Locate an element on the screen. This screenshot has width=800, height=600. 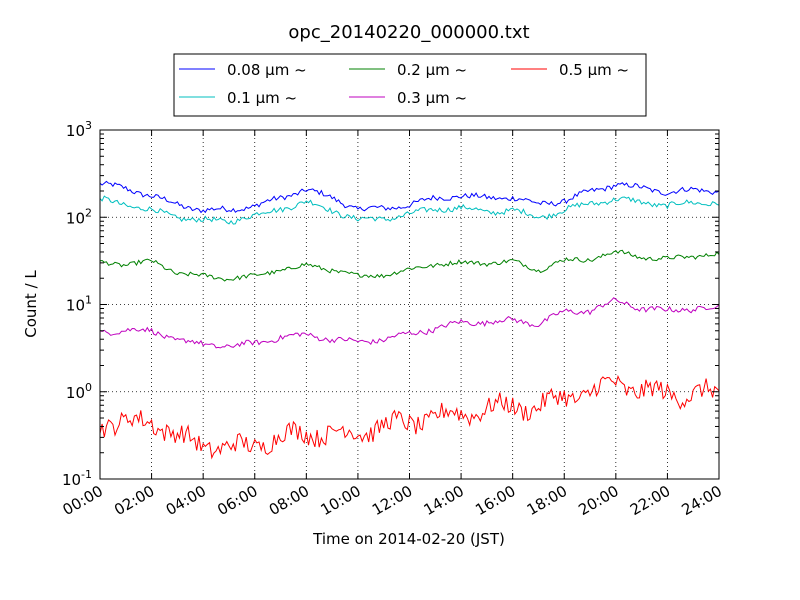
legend-label-4: 0.5 μm ~ is located at coordinates (594, 70).